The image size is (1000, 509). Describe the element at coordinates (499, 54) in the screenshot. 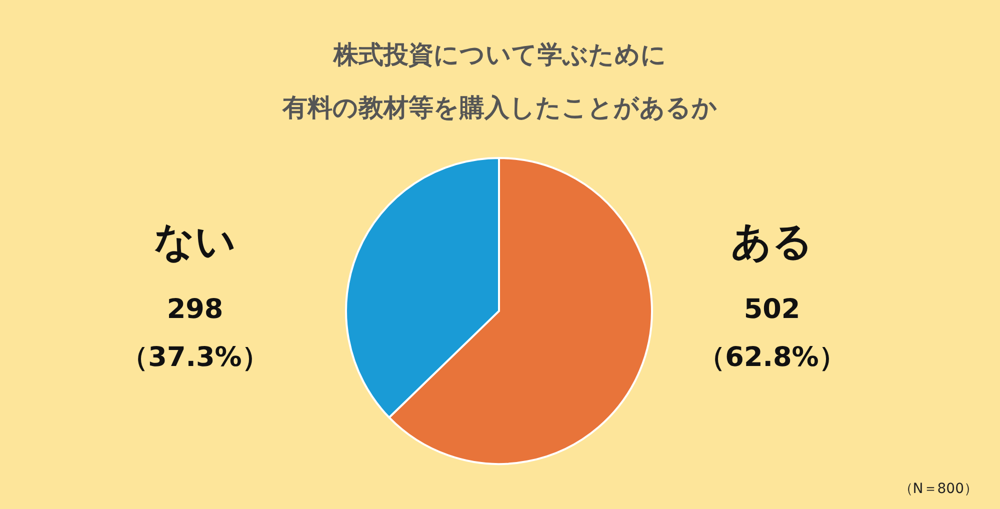

I see `chart-title: 株式投資について学ぶために` at that location.